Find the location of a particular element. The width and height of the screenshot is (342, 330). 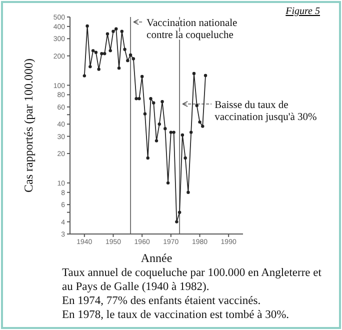

text: En 1978, le taux de vaccination est tombé à 30%. is located at coordinates (176, 315).